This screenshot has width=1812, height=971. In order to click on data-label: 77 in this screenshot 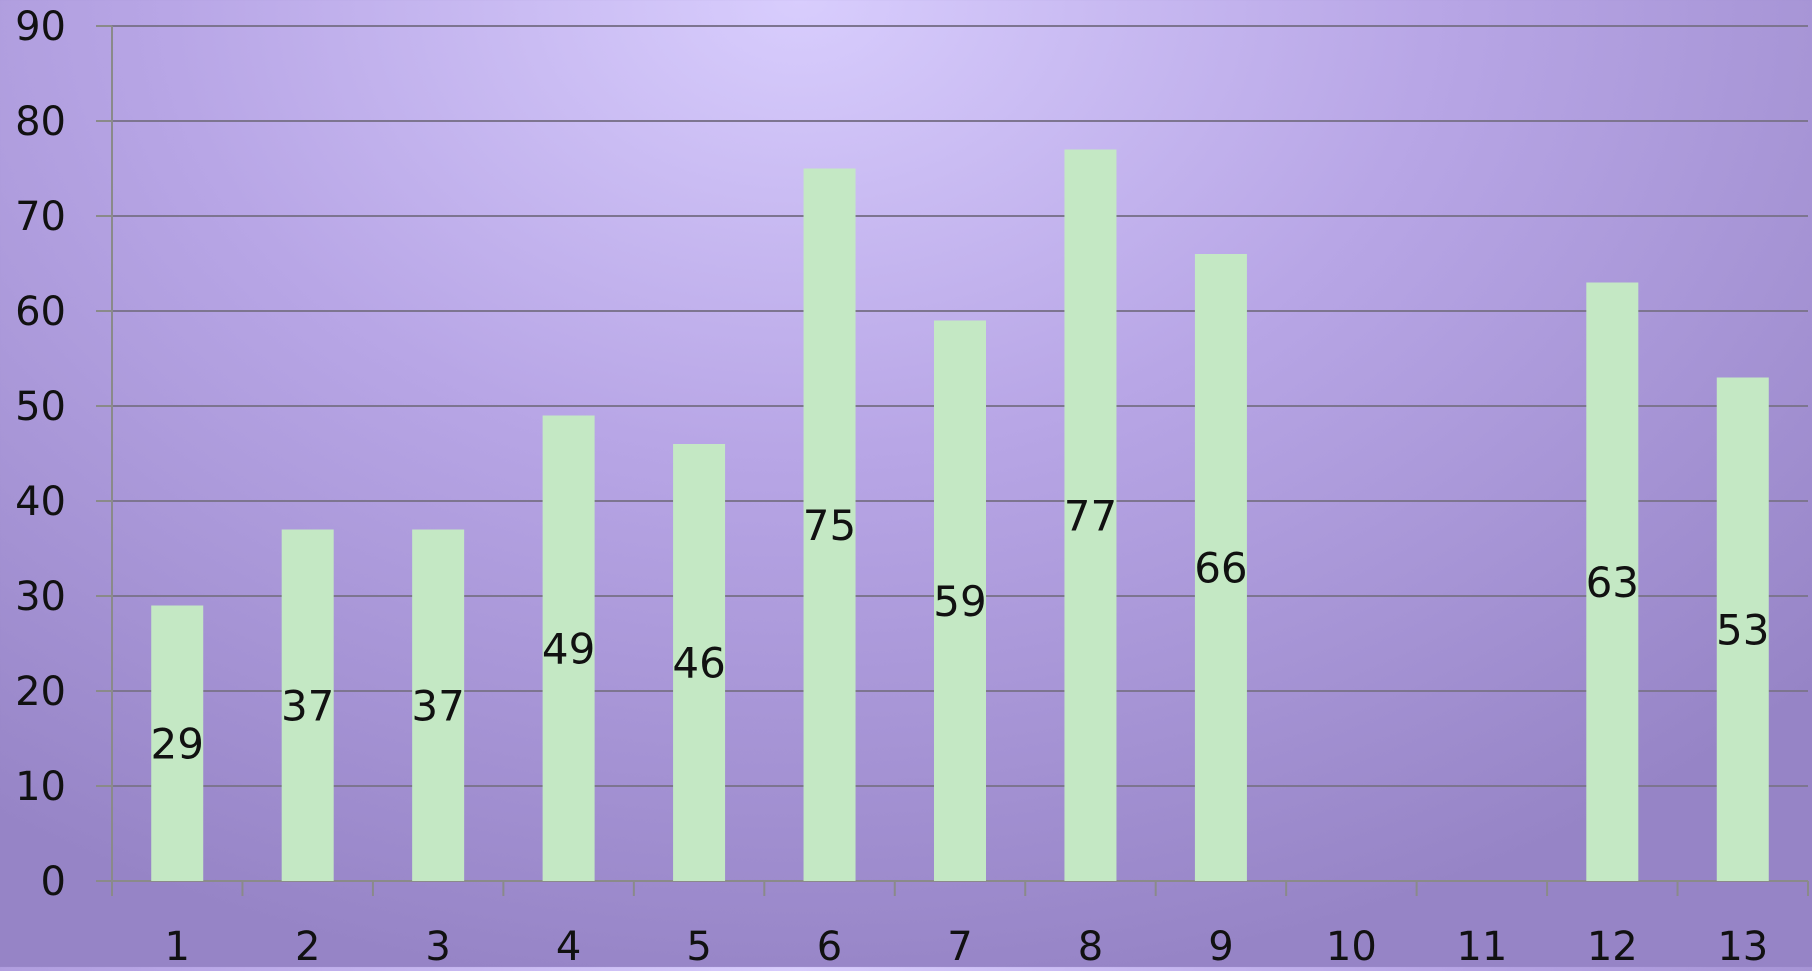, I will do `click(1090, 515)`.